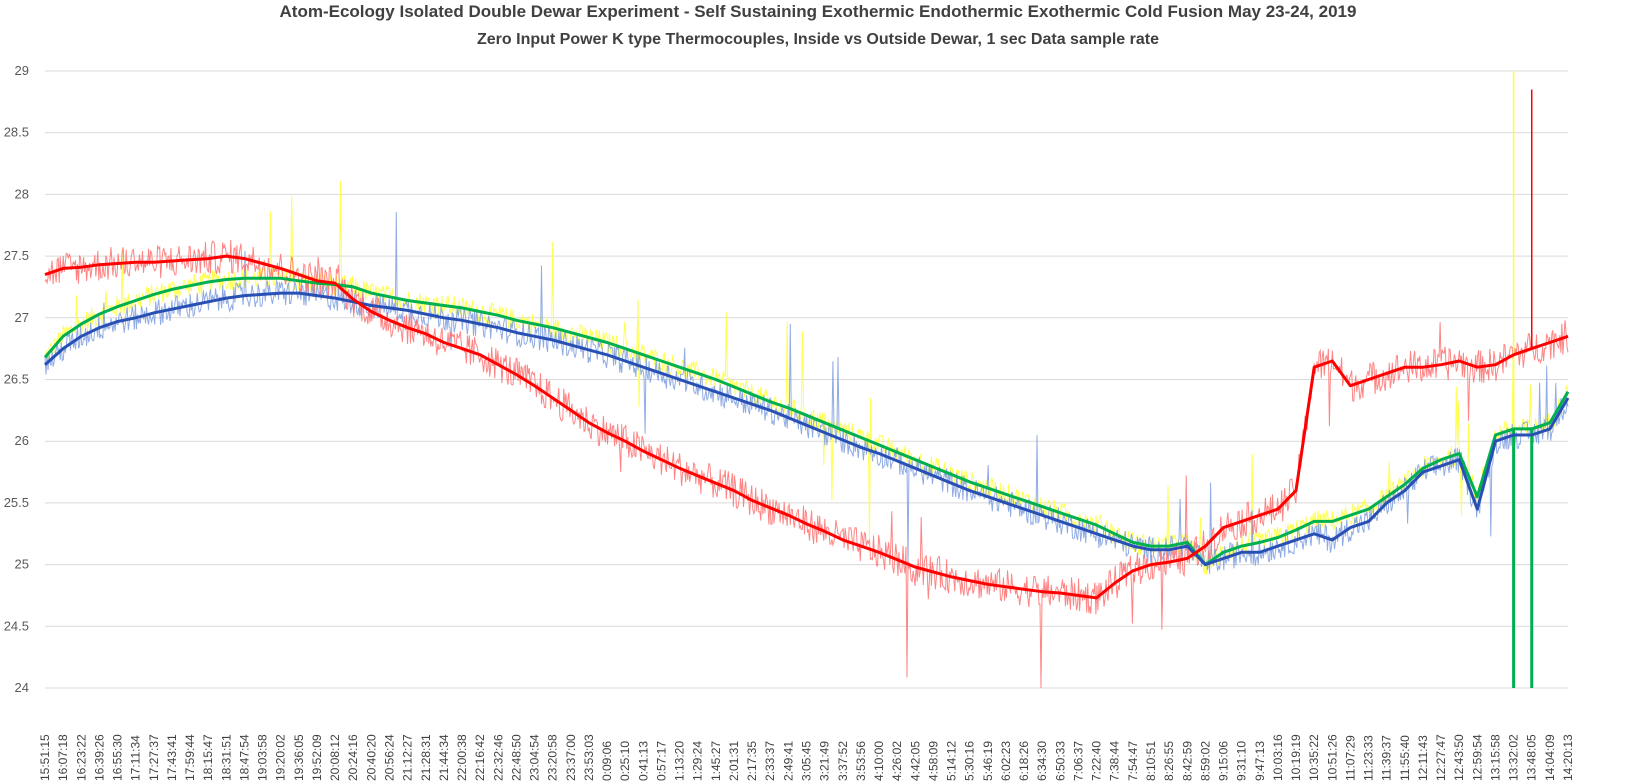 The height and width of the screenshot is (783, 1638). I want to click on x-tick-label: 3:05:45, so click(807, 761).